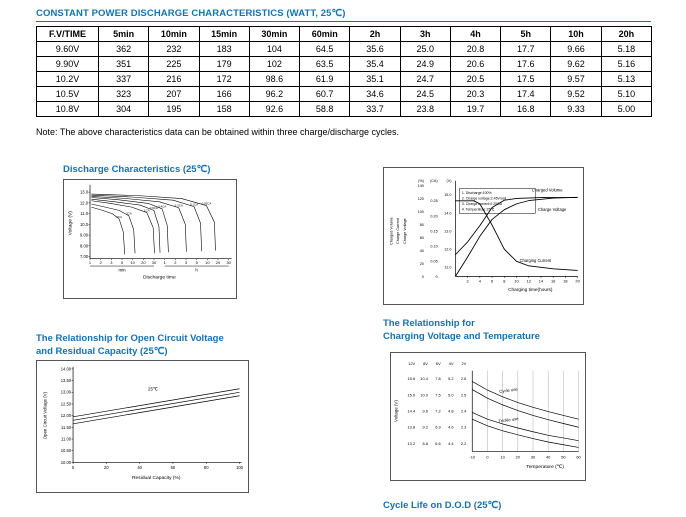 The width and height of the screenshot is (686, 517). Describe the element at coordinates (434, 181) in the screenshot. I see `svg-text: (CA)` at that location.